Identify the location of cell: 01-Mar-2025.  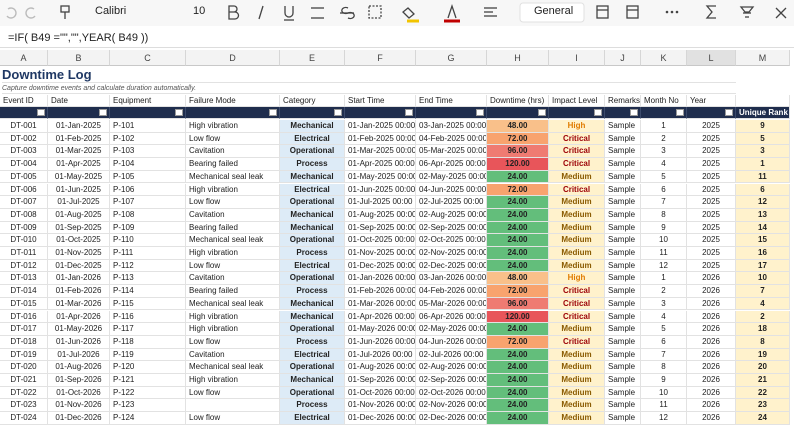
(79, 152).